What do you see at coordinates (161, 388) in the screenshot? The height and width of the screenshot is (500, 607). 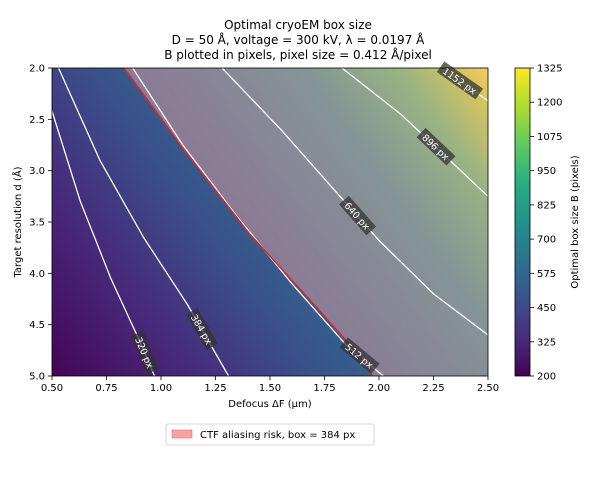 I see `x-tick-label: 1.00` at bounding box center [161, 388].